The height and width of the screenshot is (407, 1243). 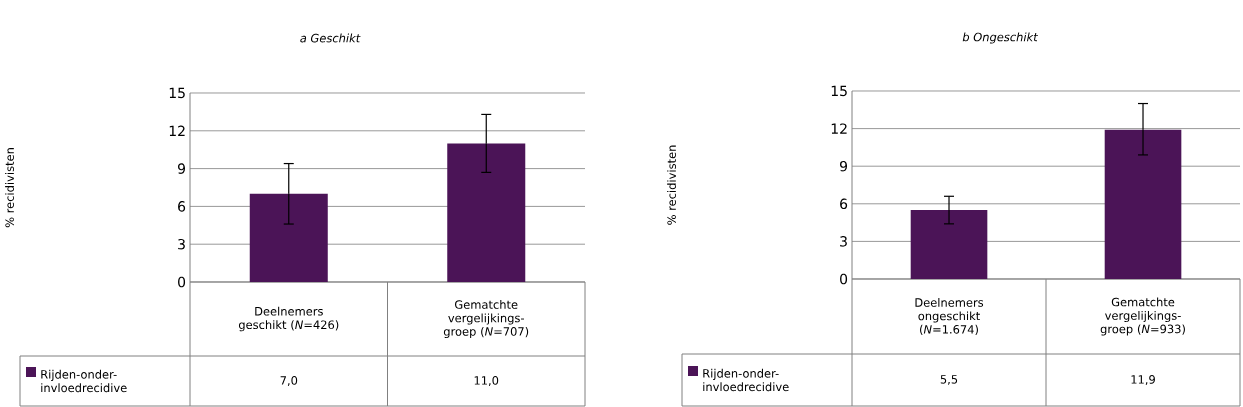 I want to click on data-label: 11,0, so click(x=486, y=381).